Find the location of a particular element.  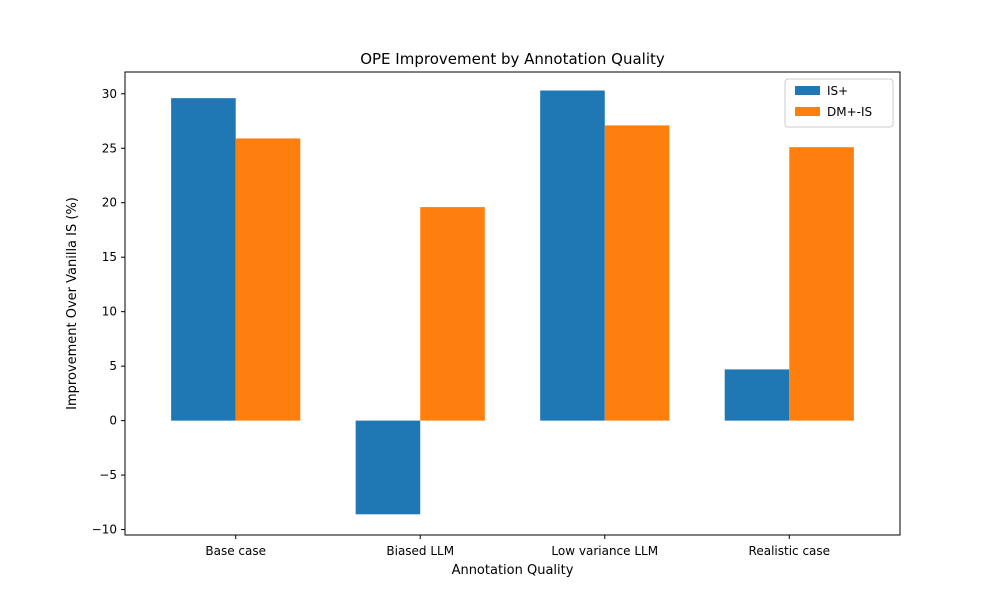

y-tick-label: 30 is located at coordinates (109, 94).